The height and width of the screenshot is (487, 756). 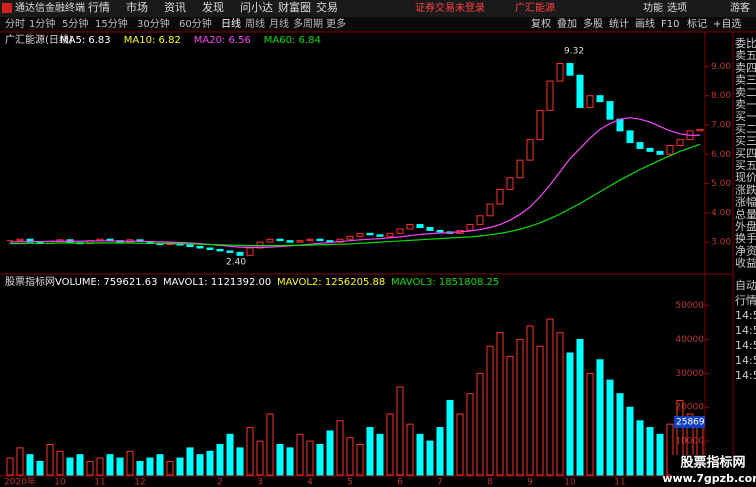 What do you see at coordinates (689, 306) in the screenshot?
I see `y-tick-label: 50000` at bounding box center [689, 306].